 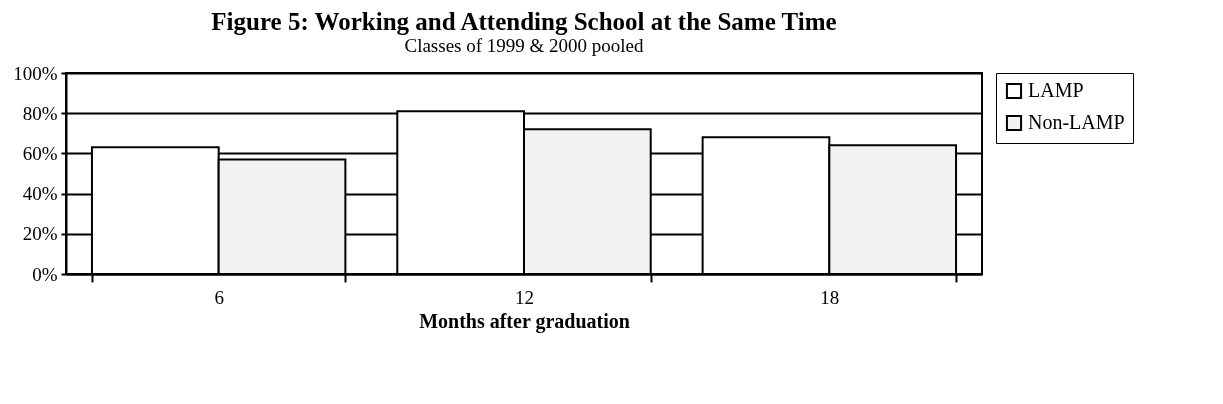 What do you see at coordinates (35, 73) in the screenshot?
I see `y-tick-label: 100%` at bounding box center [35, 73].